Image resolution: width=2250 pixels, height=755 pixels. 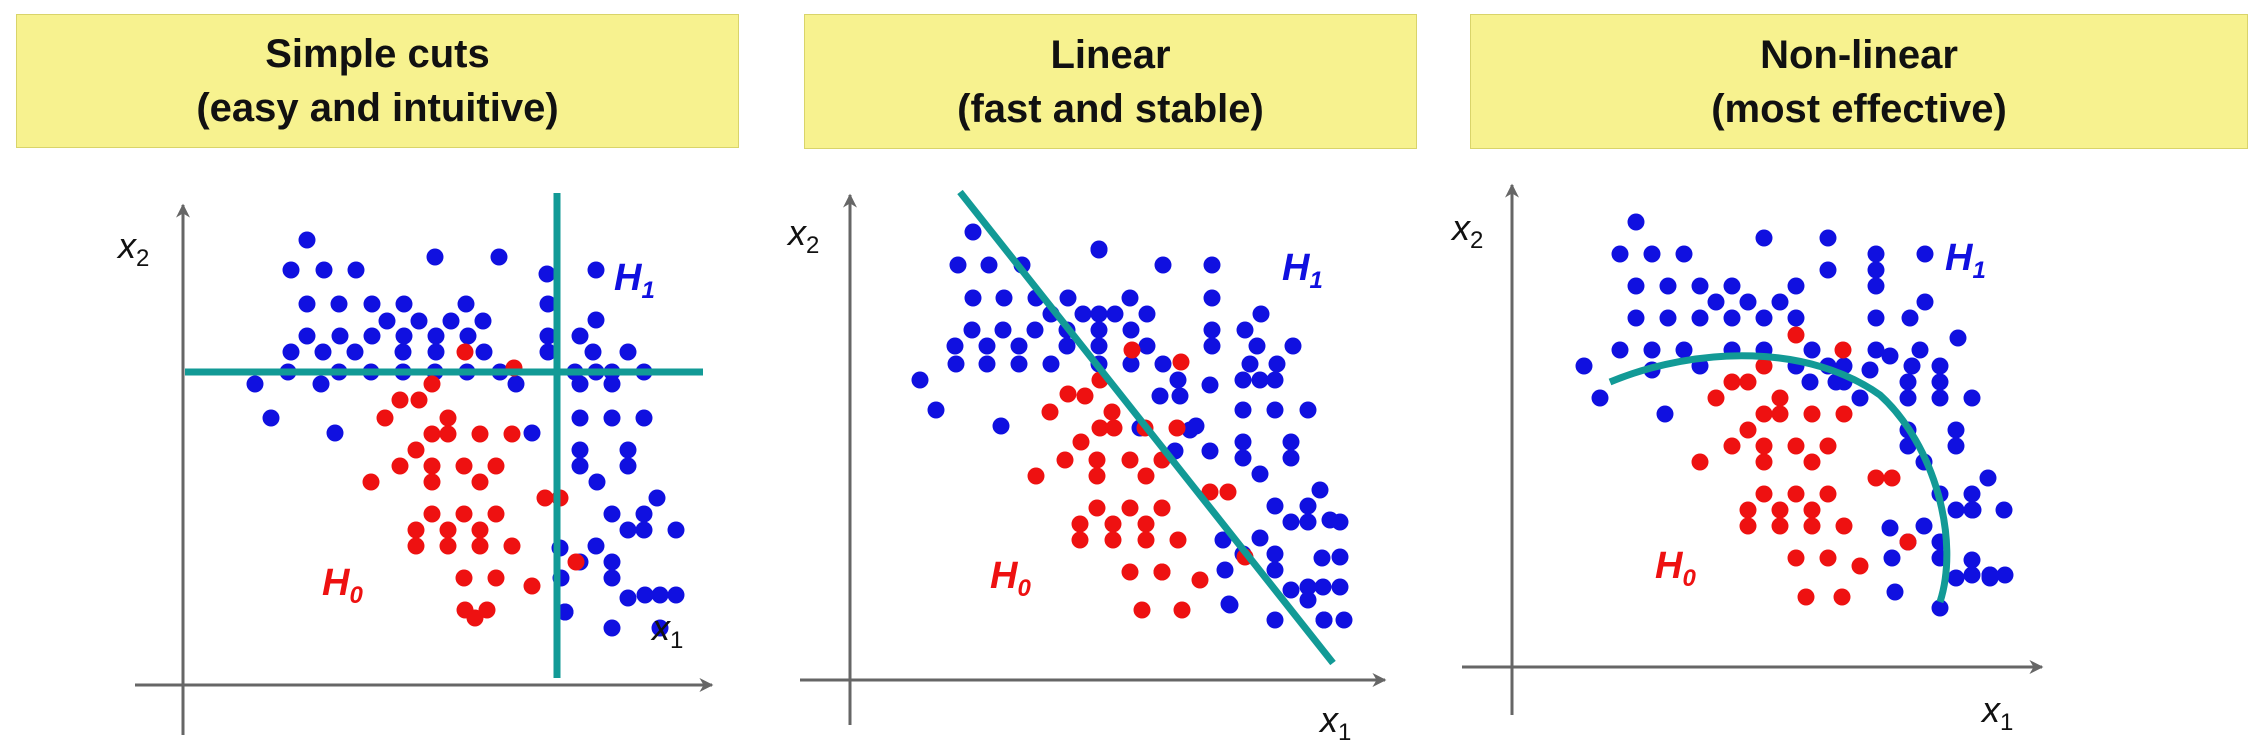 I want to click on panel-2-y-axis-label-sub: 2, so click(x=812, y=245).